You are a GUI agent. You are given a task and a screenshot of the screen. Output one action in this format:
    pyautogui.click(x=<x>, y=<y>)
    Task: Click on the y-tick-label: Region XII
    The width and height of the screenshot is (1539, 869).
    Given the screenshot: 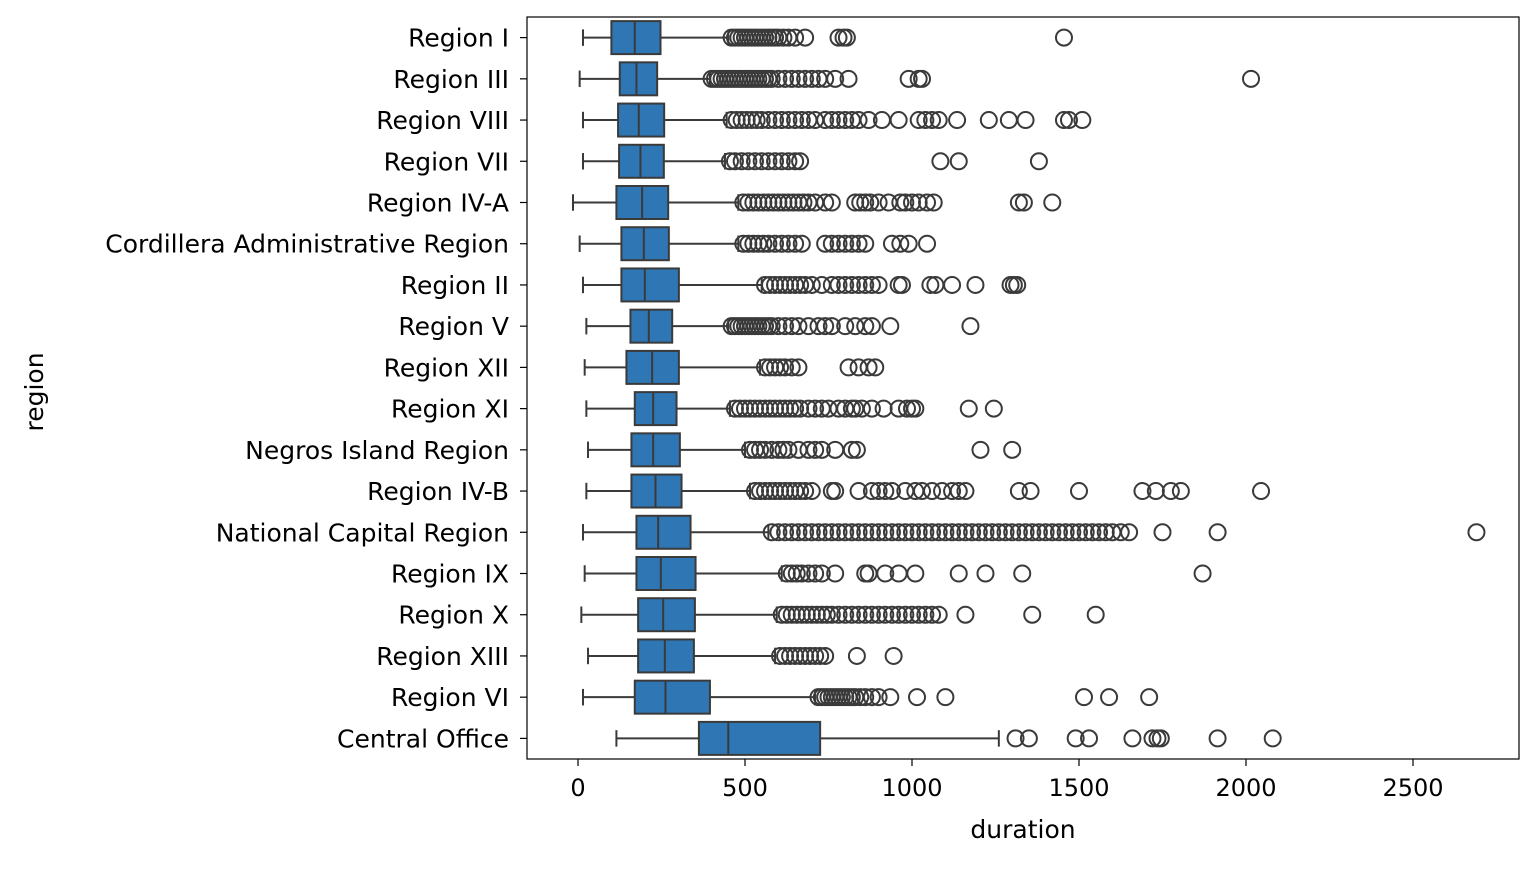 What is the action you would take?
    pyautogui.click(x=446, y=367)
    